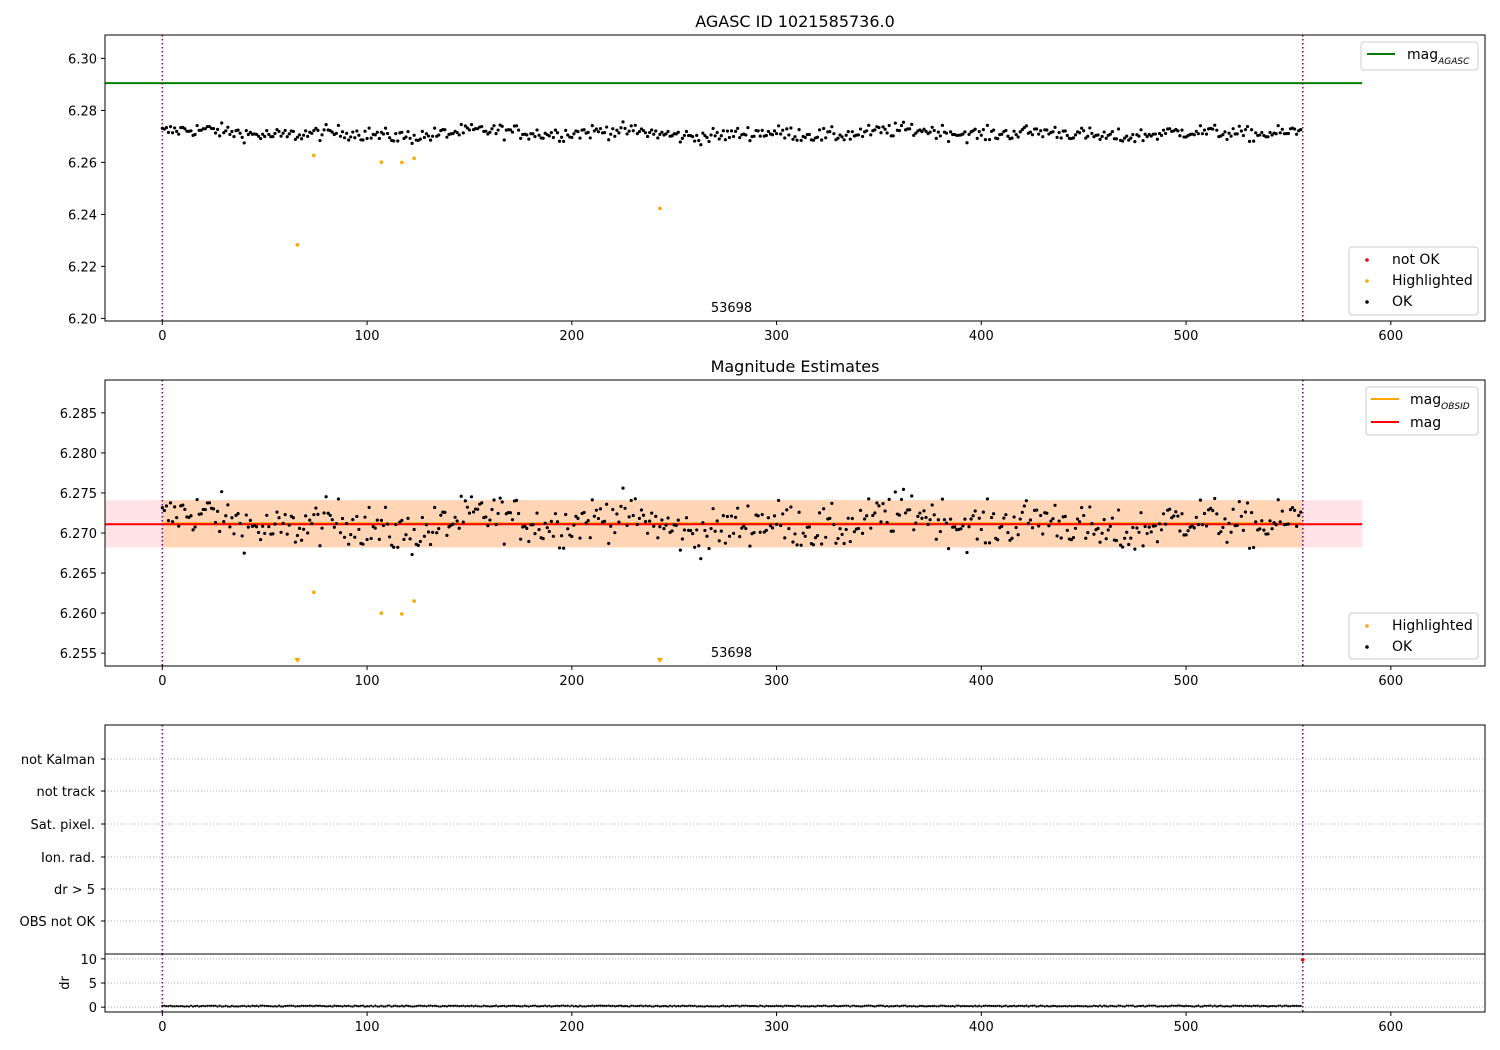  What do you see at coordinates (367, 336) in the screenshot?
I see `x-tick-label: 100` at bounding box center [367, 336].